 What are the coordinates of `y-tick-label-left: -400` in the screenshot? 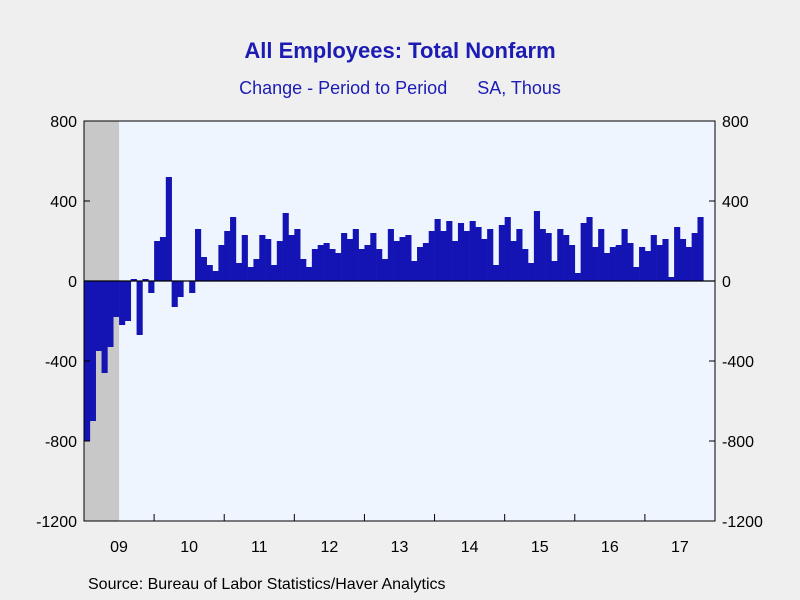 It's located at (61, 362).